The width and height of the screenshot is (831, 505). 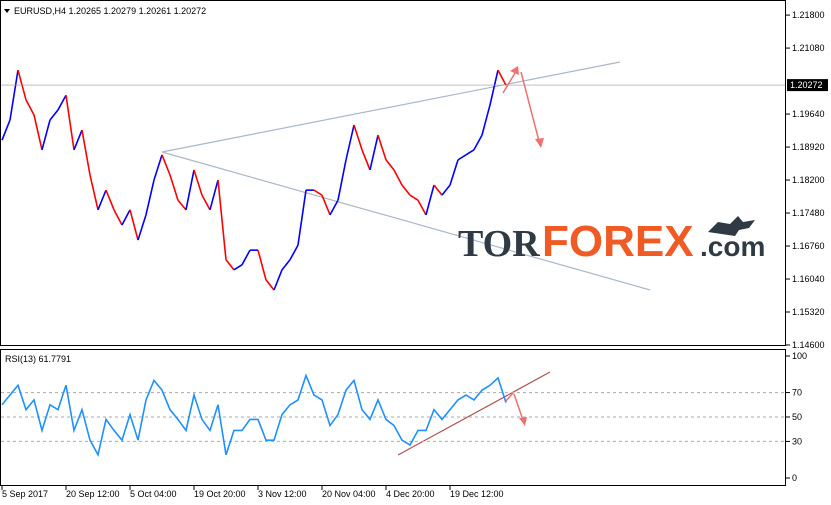 I want to click on y-tick-label: 0, so click(x=794, y=478).